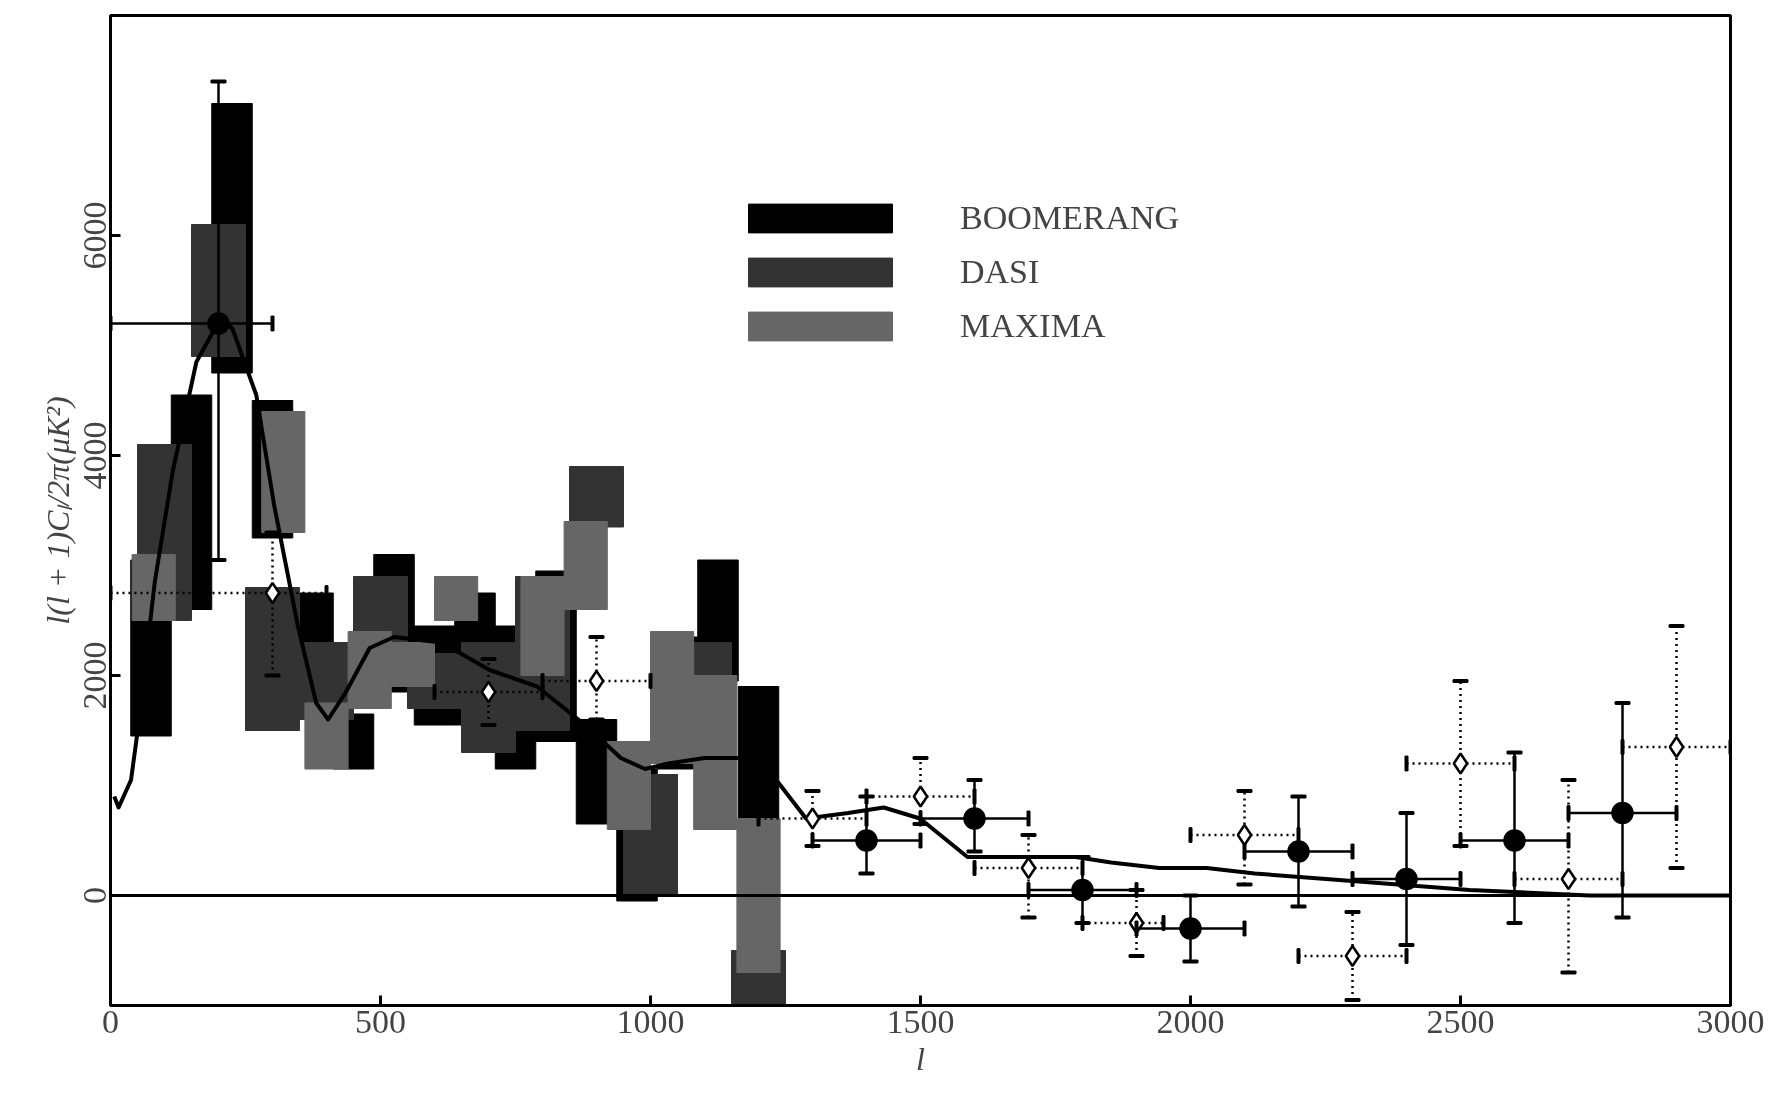 The height and width of the screenshot is (1108, 1786). I want to click on legend-label: MAXIMA, so click(1033, 326).